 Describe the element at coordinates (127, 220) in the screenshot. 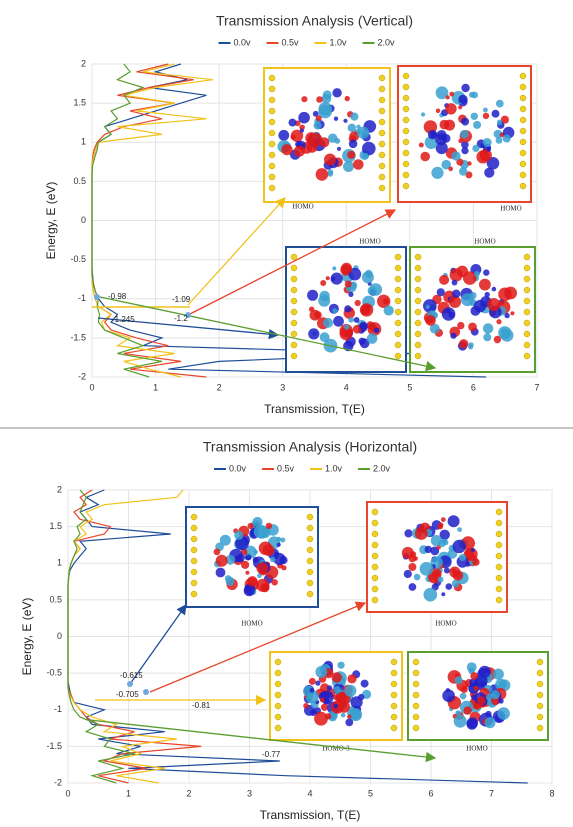

I see `series-line` at that location.